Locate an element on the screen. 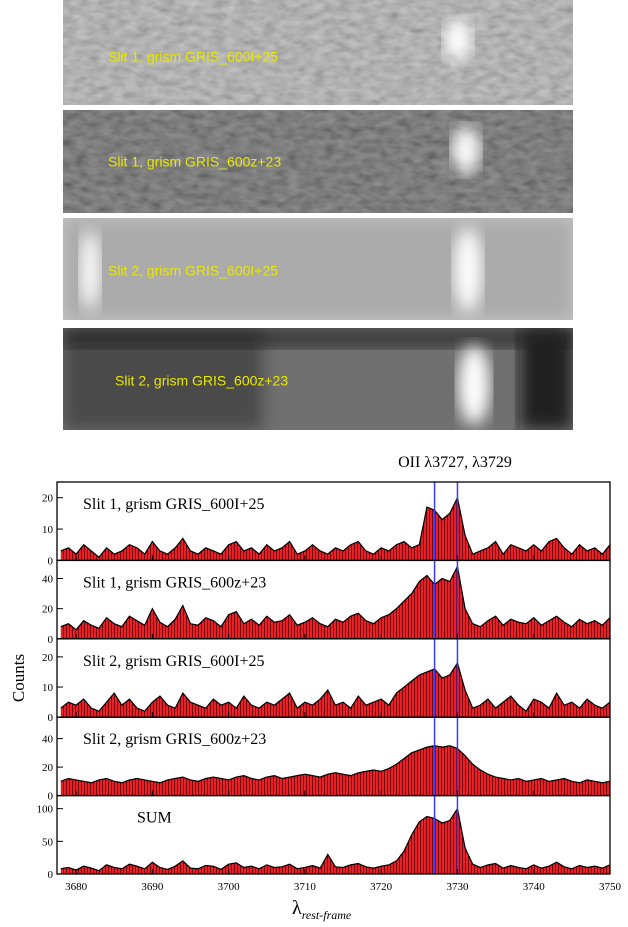  image-label: Slit 2, grism GRIS_600I+25 is located at coordinates (193, 271).